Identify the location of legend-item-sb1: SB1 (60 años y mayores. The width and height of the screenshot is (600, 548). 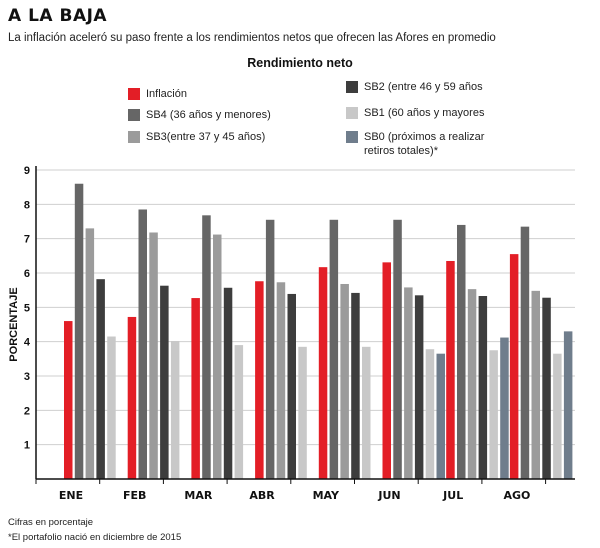
(415, 113).